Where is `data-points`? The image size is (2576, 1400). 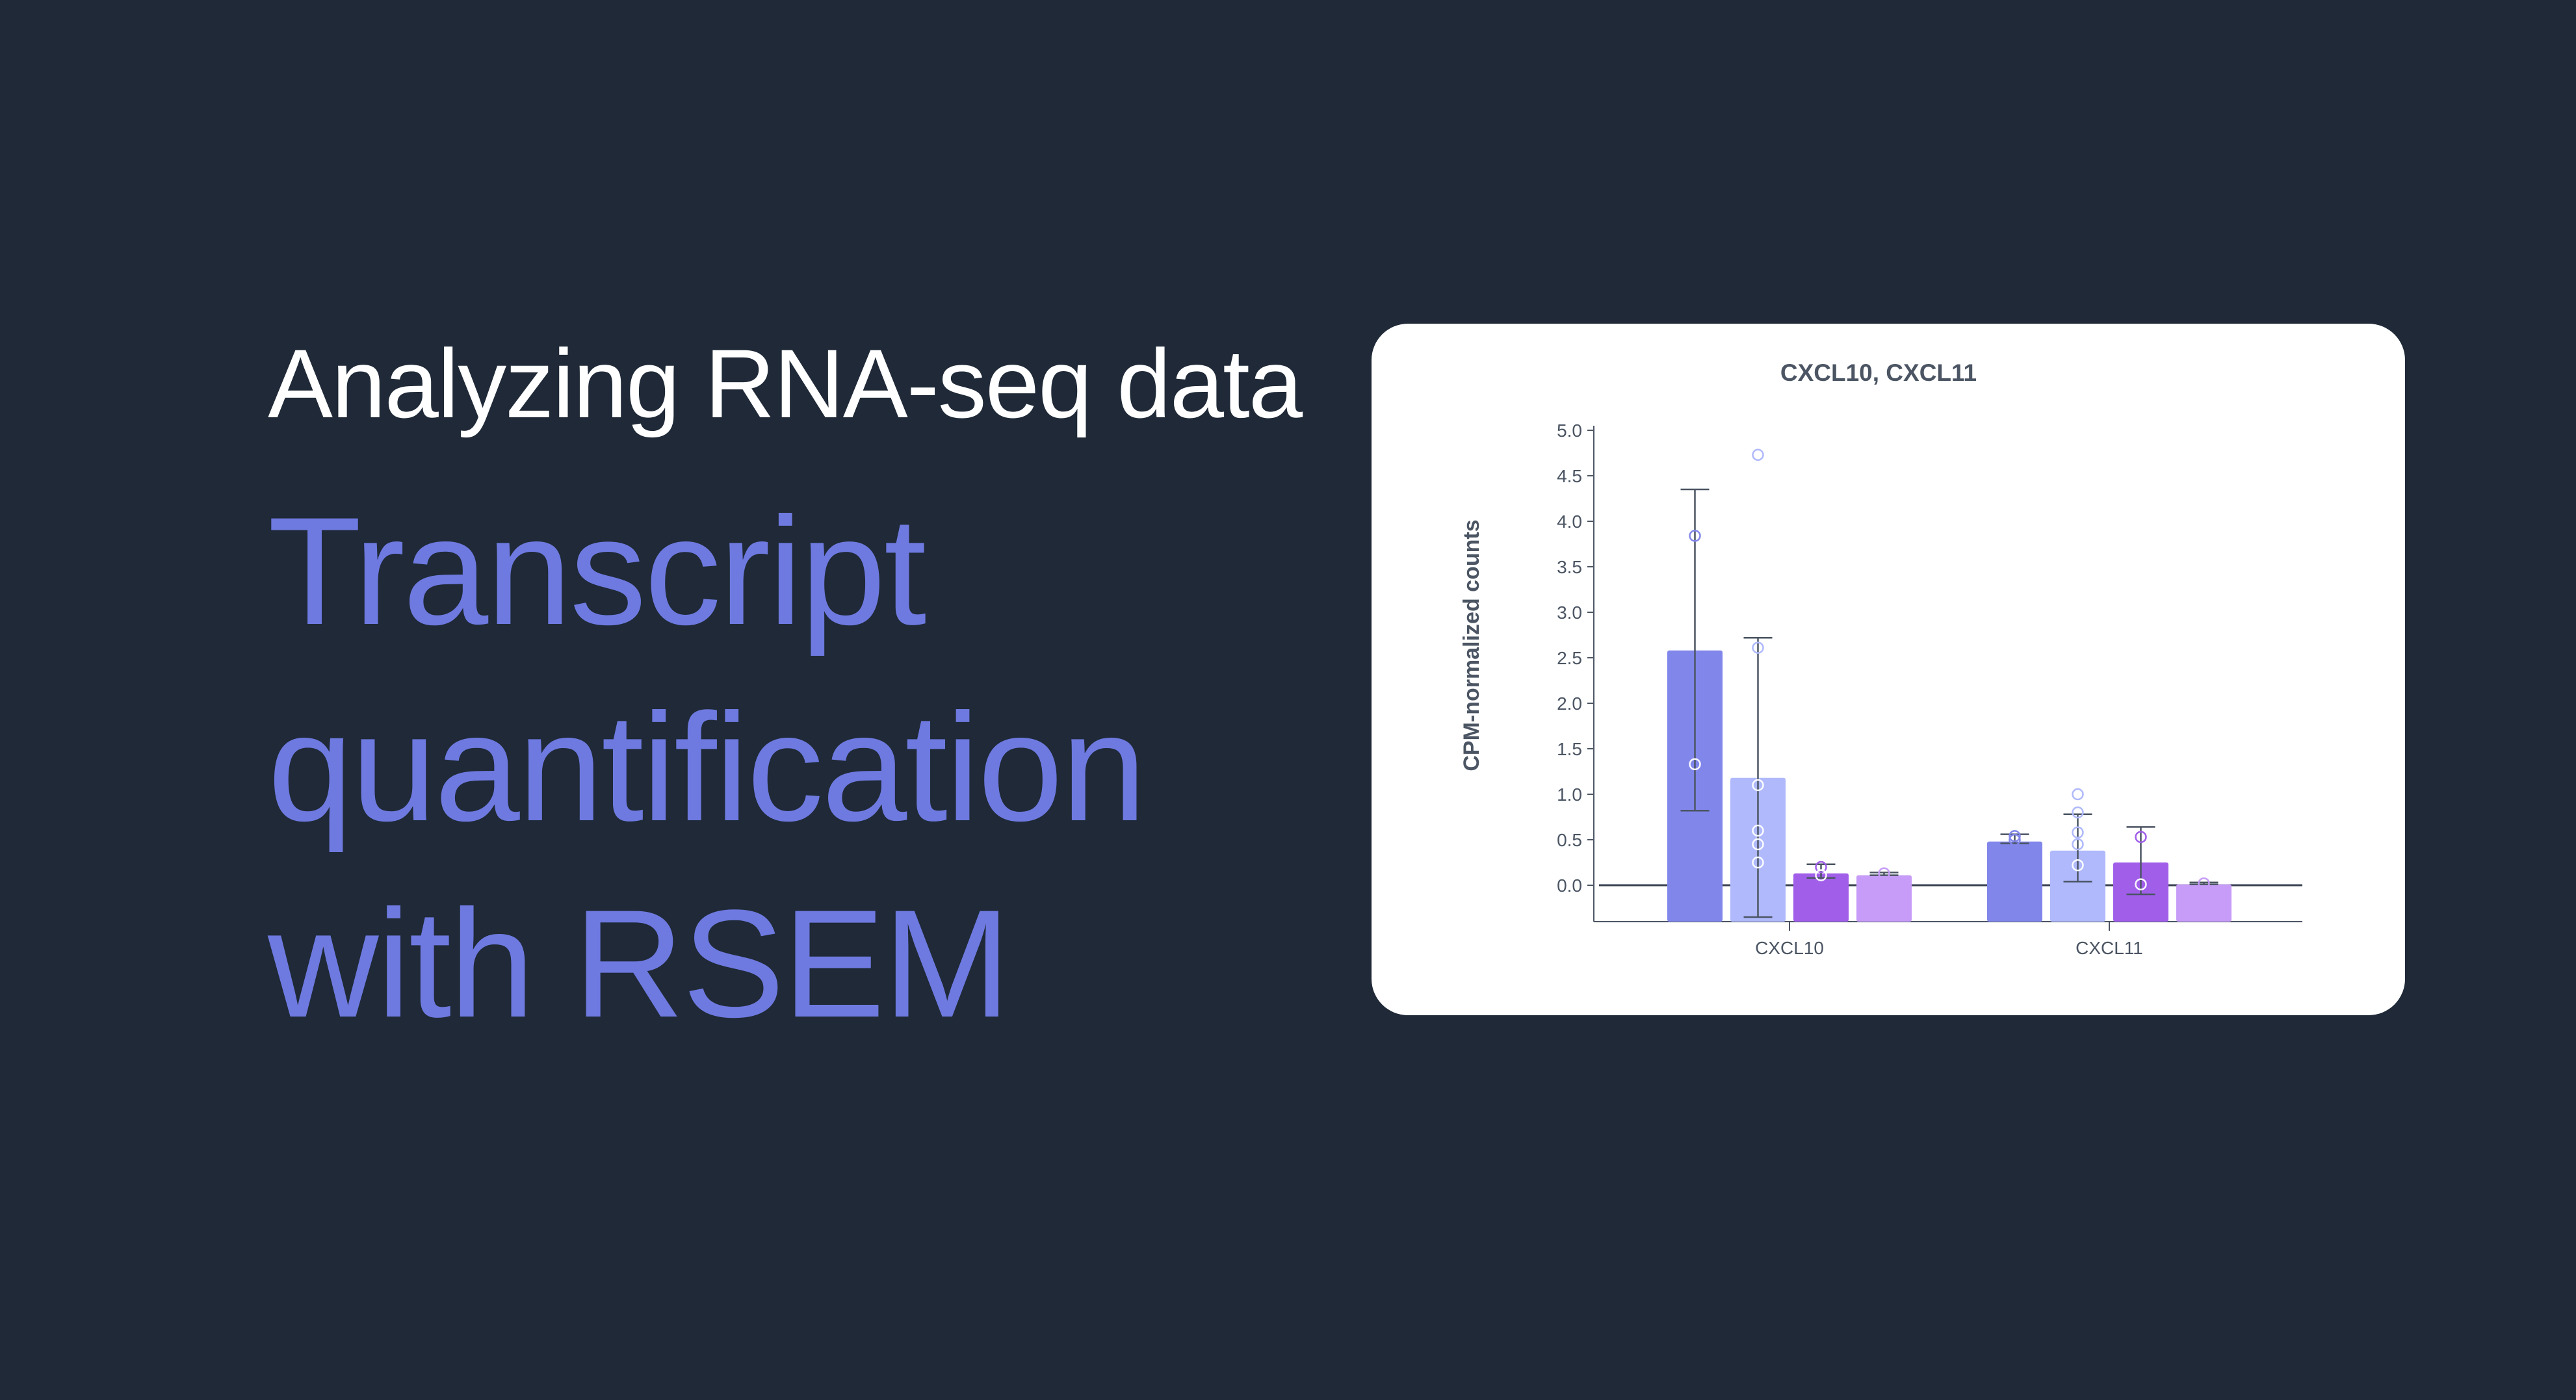
data-points is located at coordinates (1949, 669).